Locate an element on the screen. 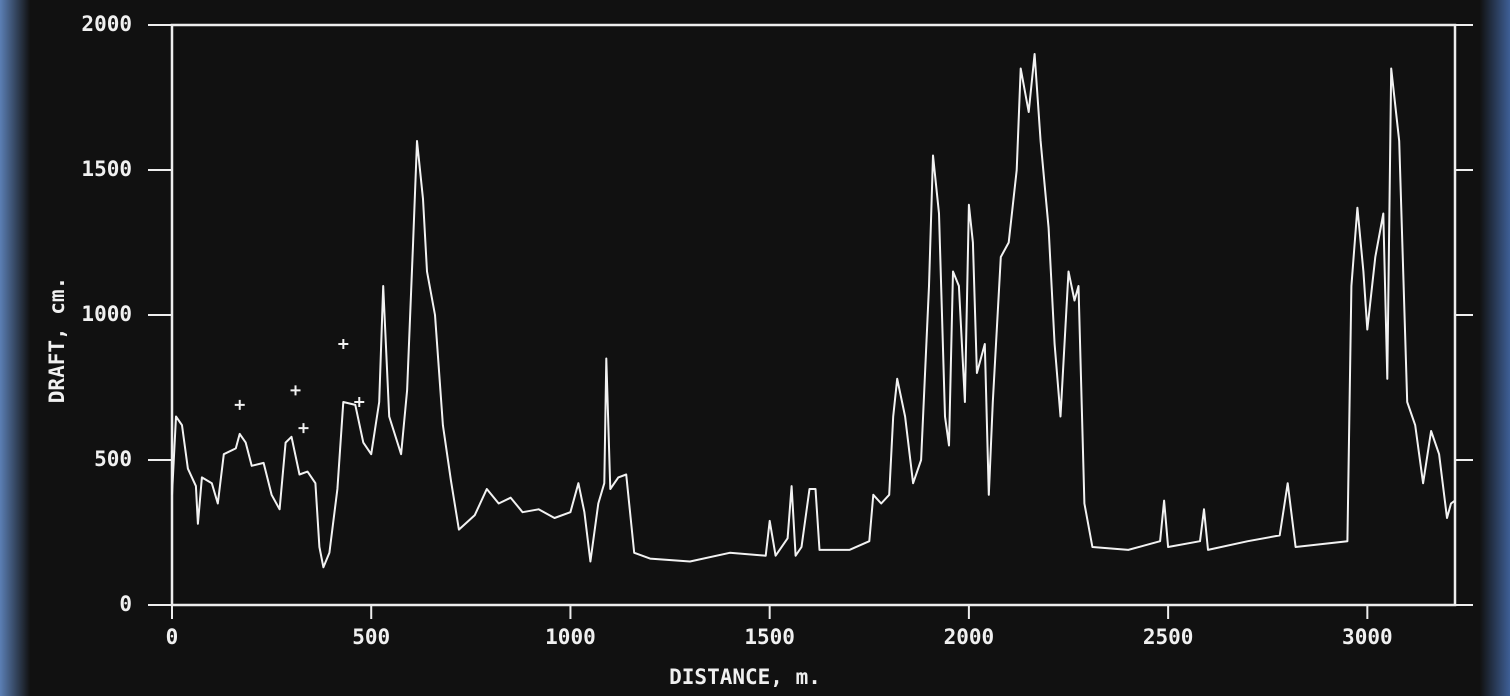  y-tick-label: 1000 is located at coordinates (106, 314).